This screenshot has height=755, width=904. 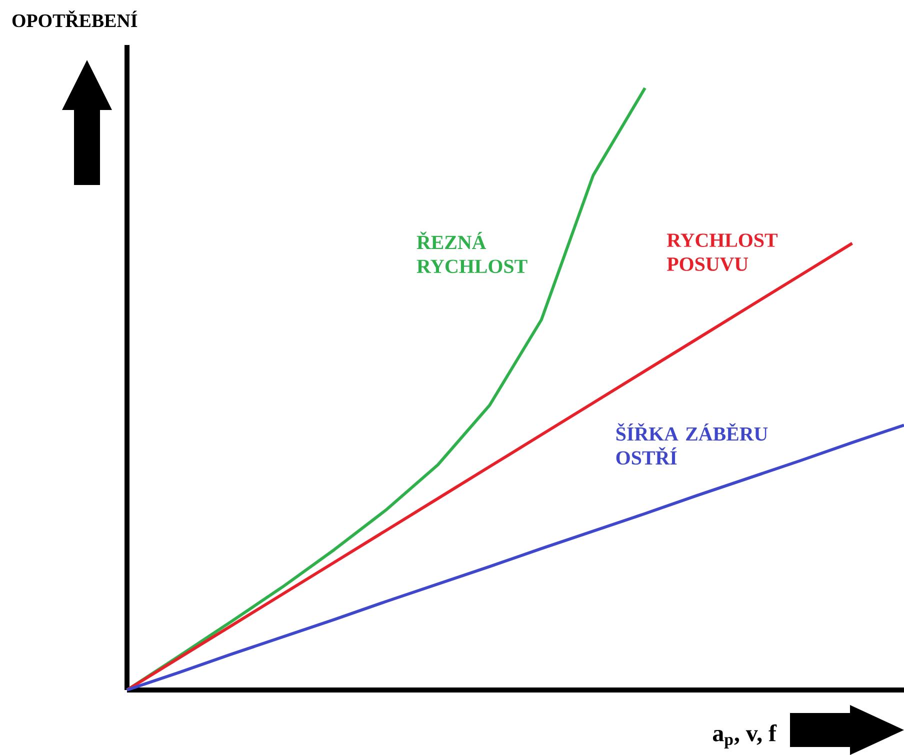 What do you see at coordinates (472, 253) in the screenshot?
I see `series-label: ŘEZNÁ RYCHLOST` at bounding box center [472, 253].